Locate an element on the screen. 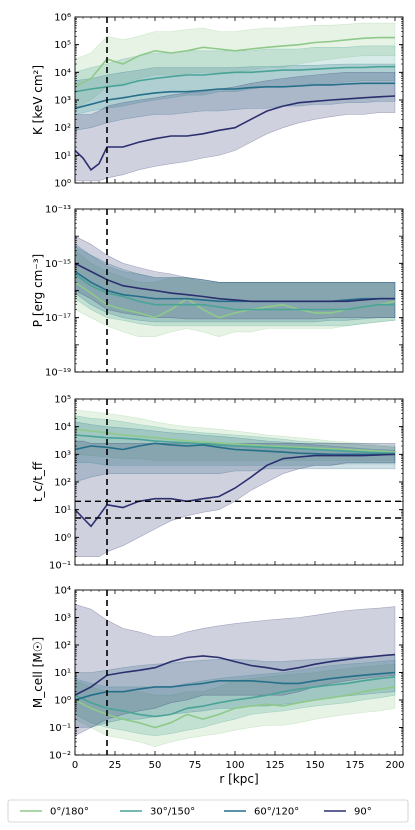  y-tick-label: 10⁻¹⁷ is located at coordinates (58, 318).